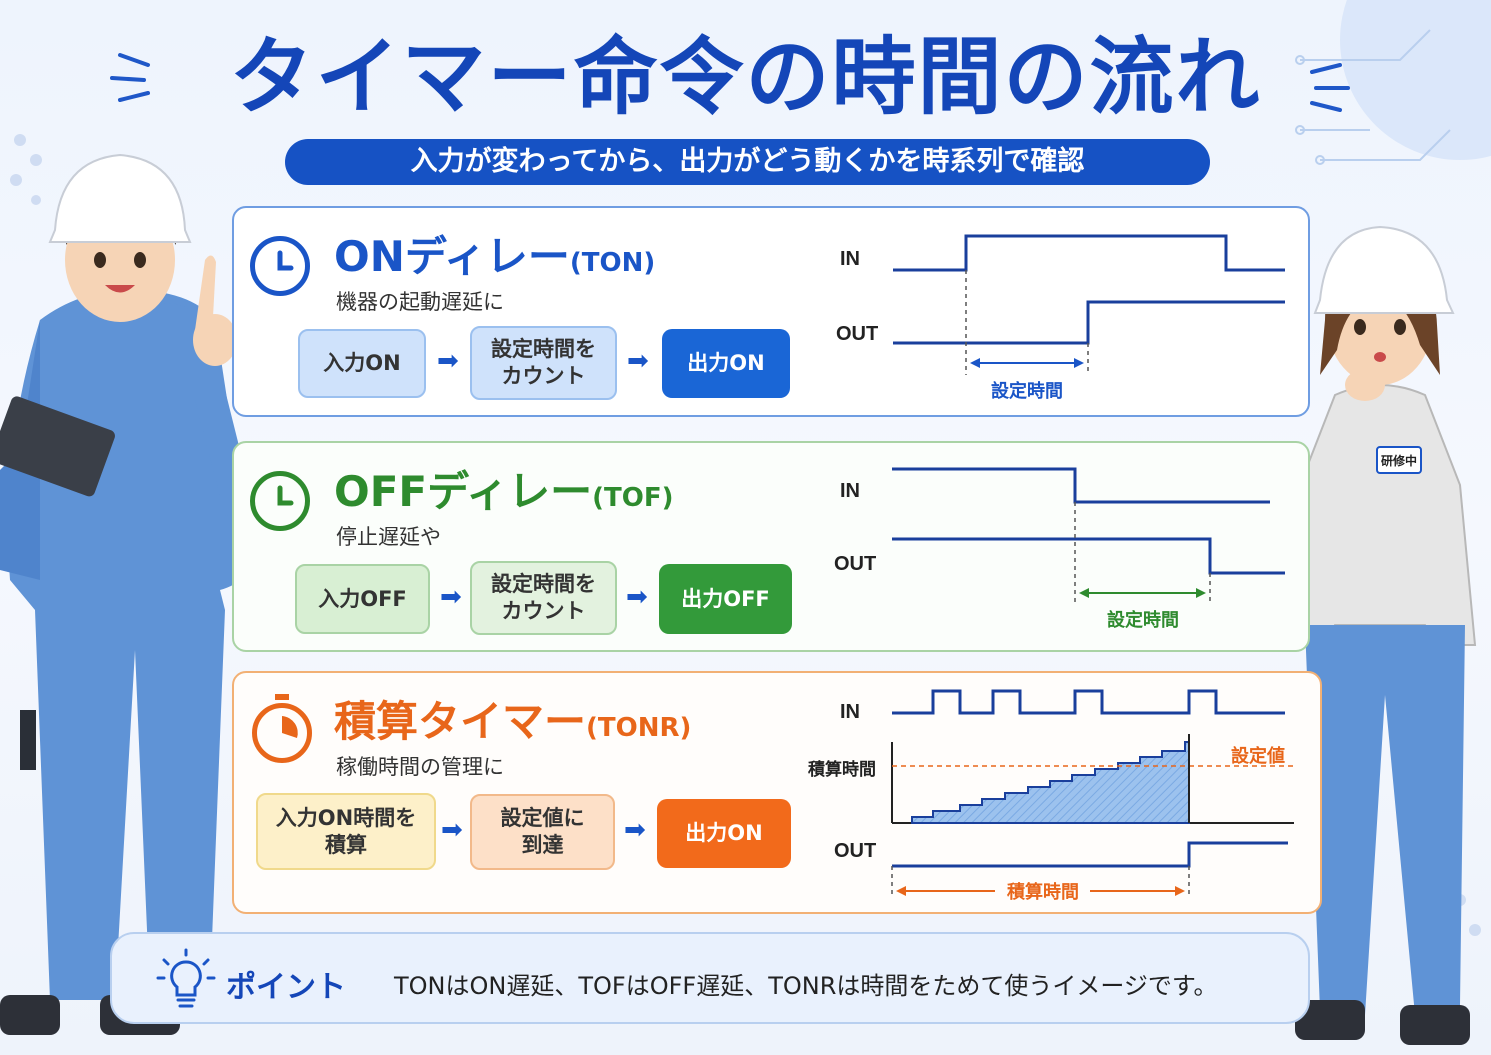 This screenshot has width=1491, height=1055. I want to click on point-text: TONはON遅延、TOFはOFF遅延、TONRは時間をためて使うイメージです。, so click(806, 986).